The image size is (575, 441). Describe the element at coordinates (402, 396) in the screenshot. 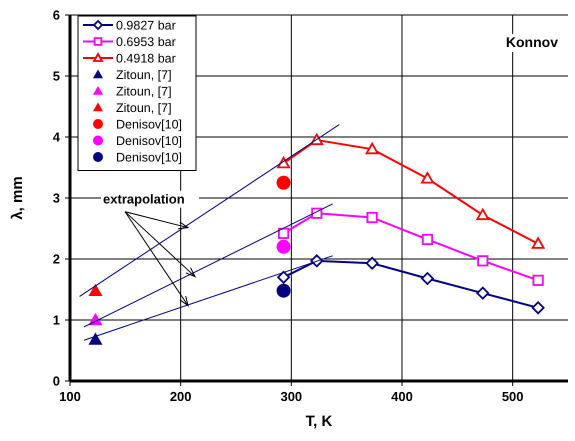

I see `x-tick-label: 400` at that location.